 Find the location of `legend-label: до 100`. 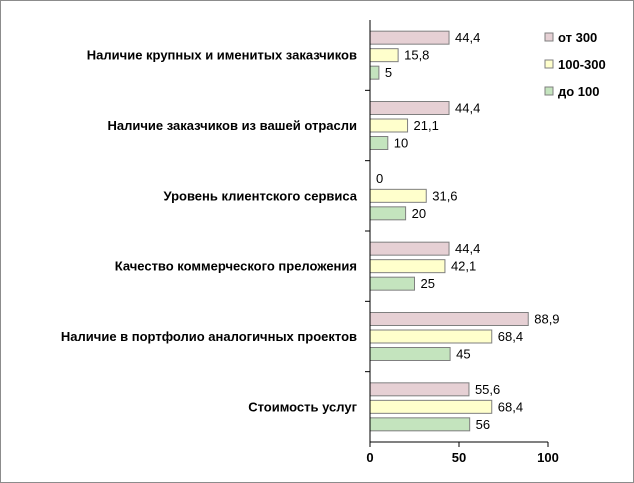

legend-label: до 100 is located at coordinates (579, 91).